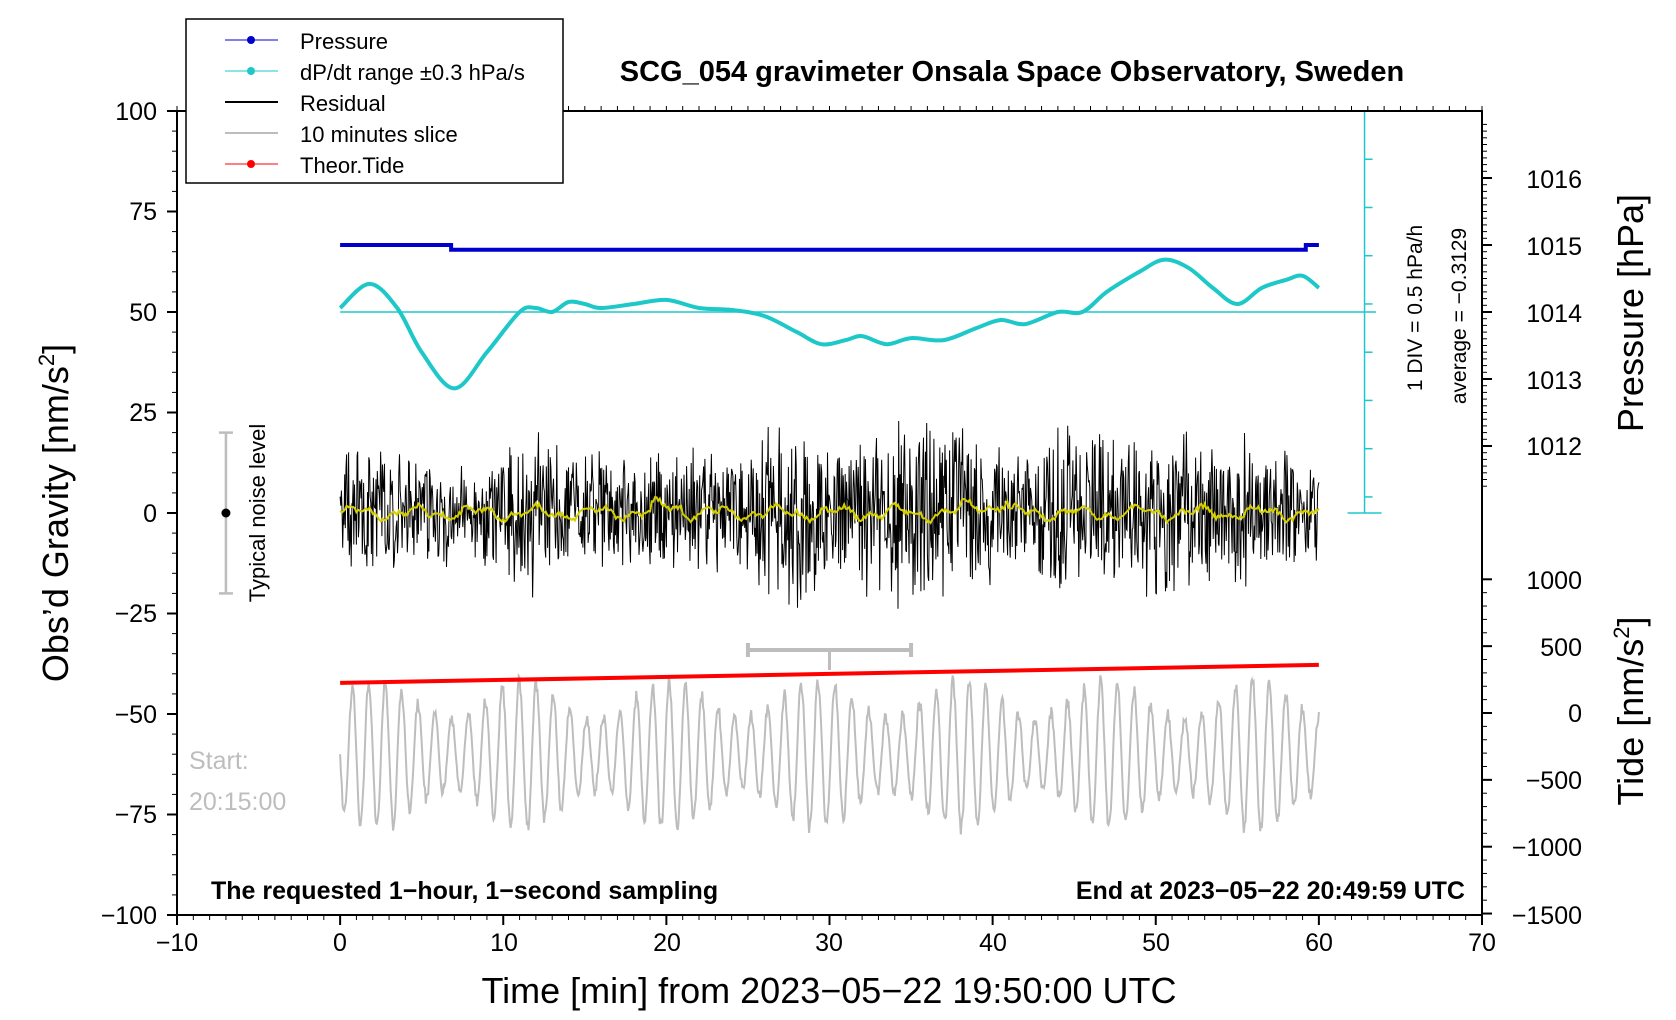 The height and width of the screenshot is (1020, 1676). I want to click on theoretical-tide-series, so click(829, 673).